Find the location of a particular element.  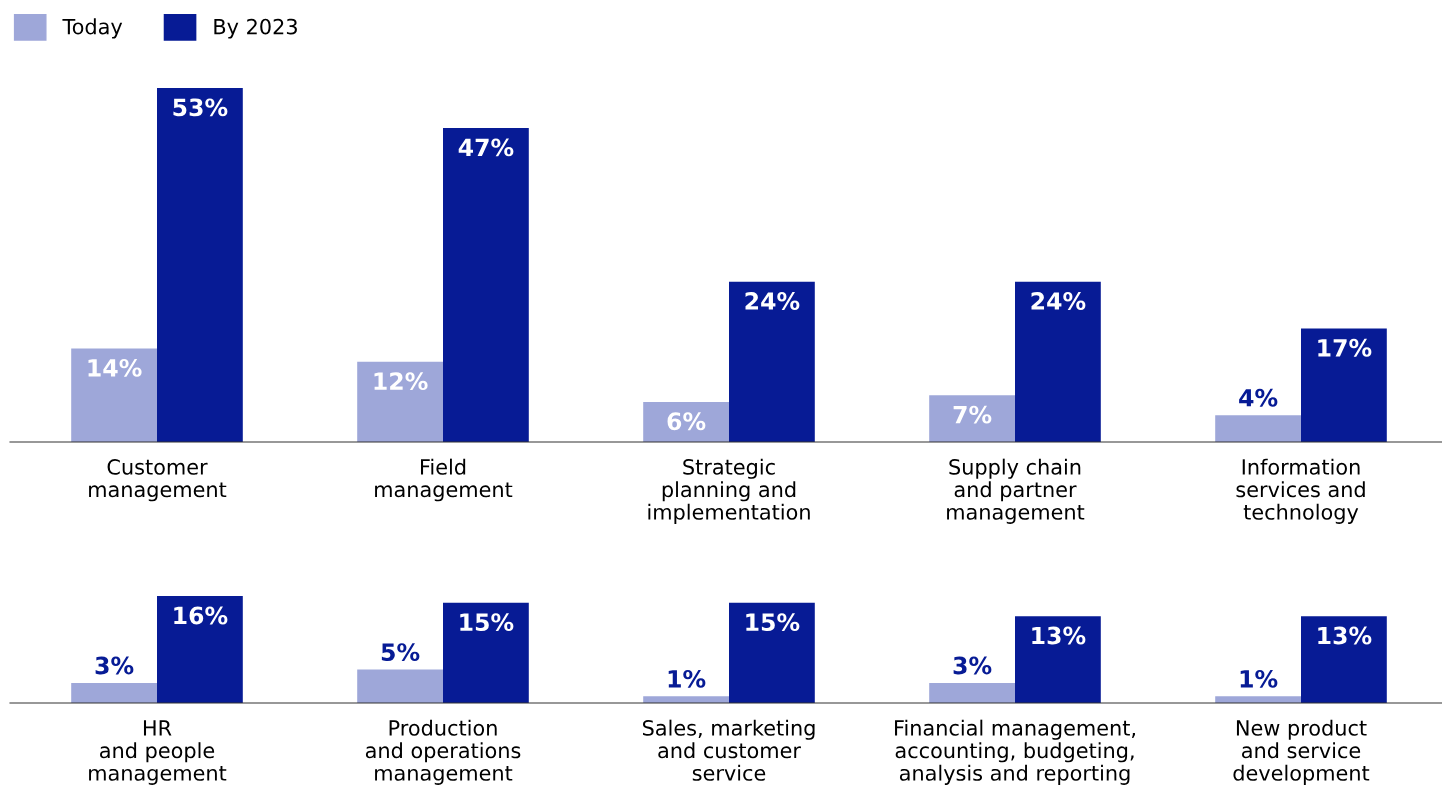

x-tick-label: Customer management is located at coordinates (158, 480).